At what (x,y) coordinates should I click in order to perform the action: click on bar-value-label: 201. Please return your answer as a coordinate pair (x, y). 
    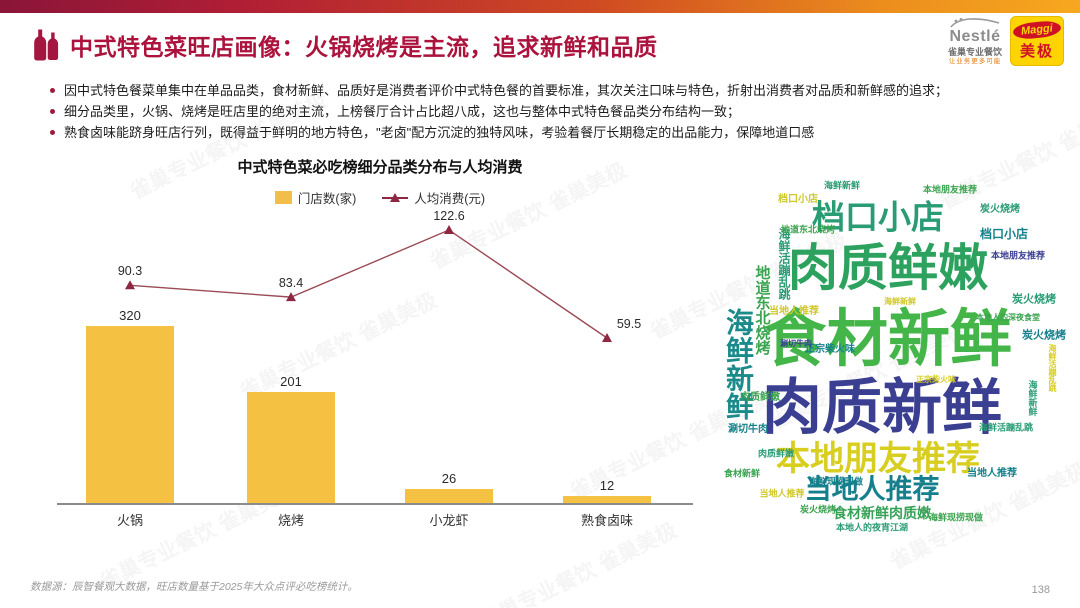
    Looking at the image, I should click on (291, 381).